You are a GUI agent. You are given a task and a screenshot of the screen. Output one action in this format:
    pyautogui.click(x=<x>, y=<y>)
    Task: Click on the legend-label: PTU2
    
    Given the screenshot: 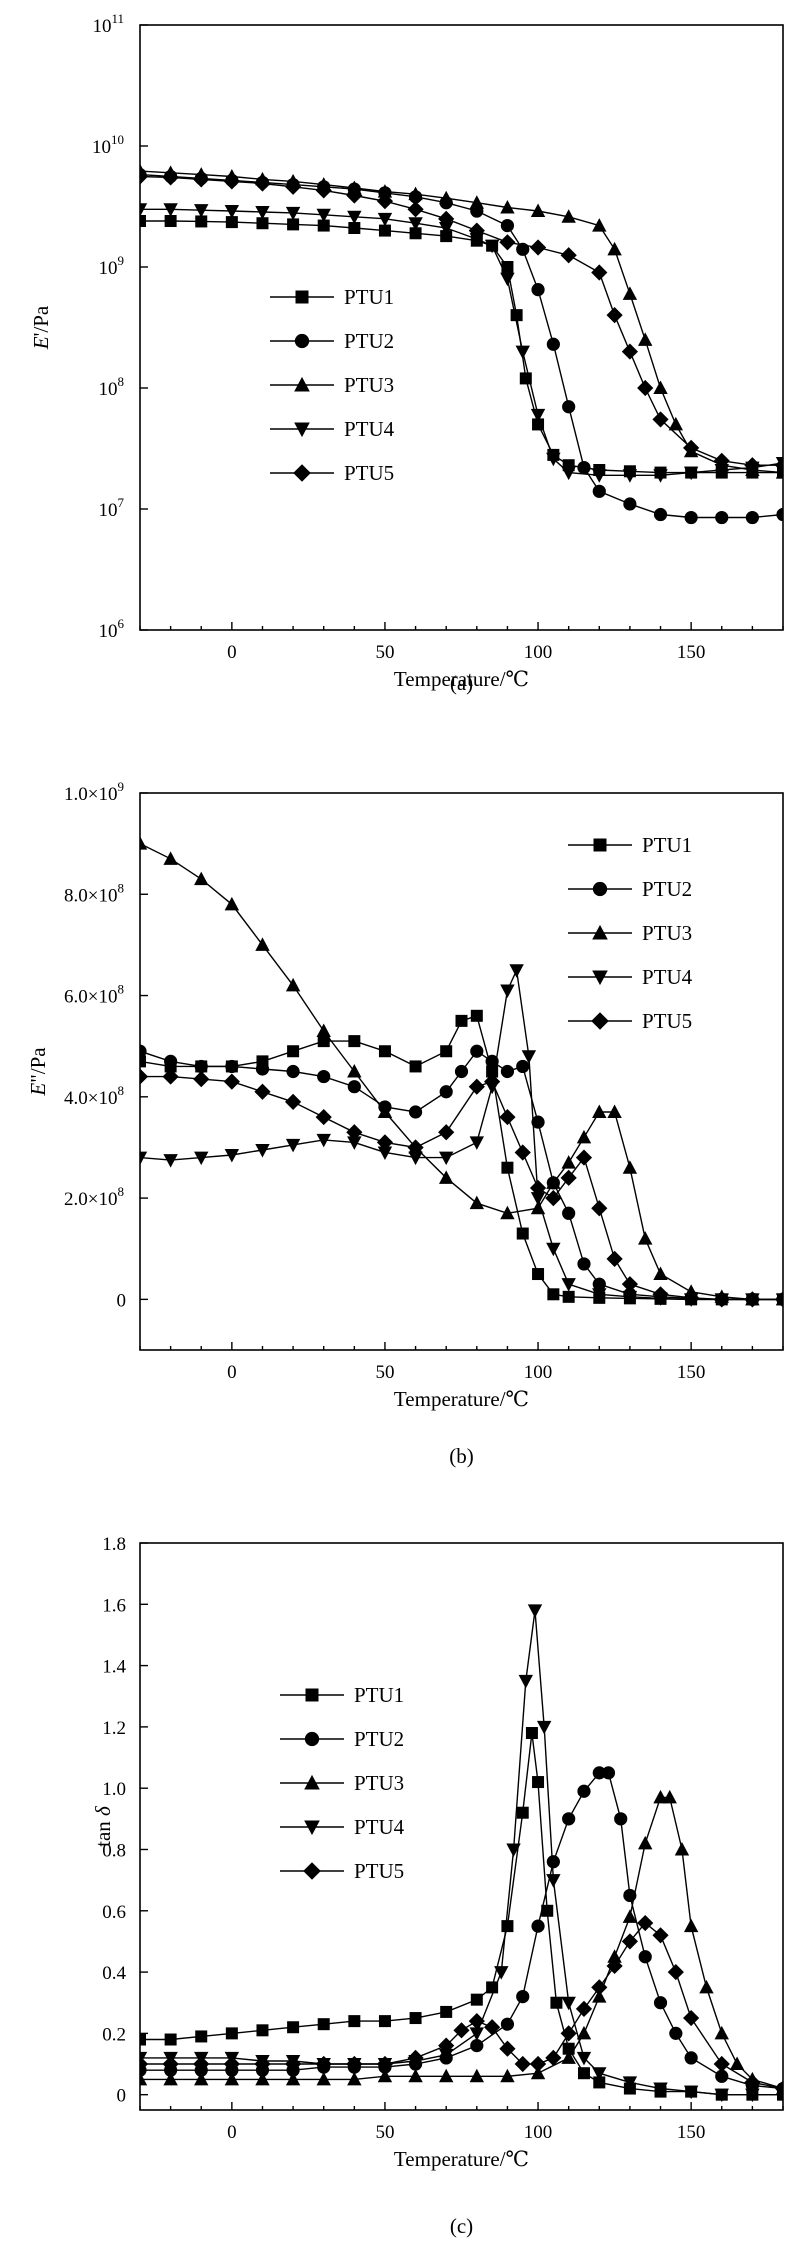 What is the action you would take?
    pyautogui.click(x=667, y=889)
    